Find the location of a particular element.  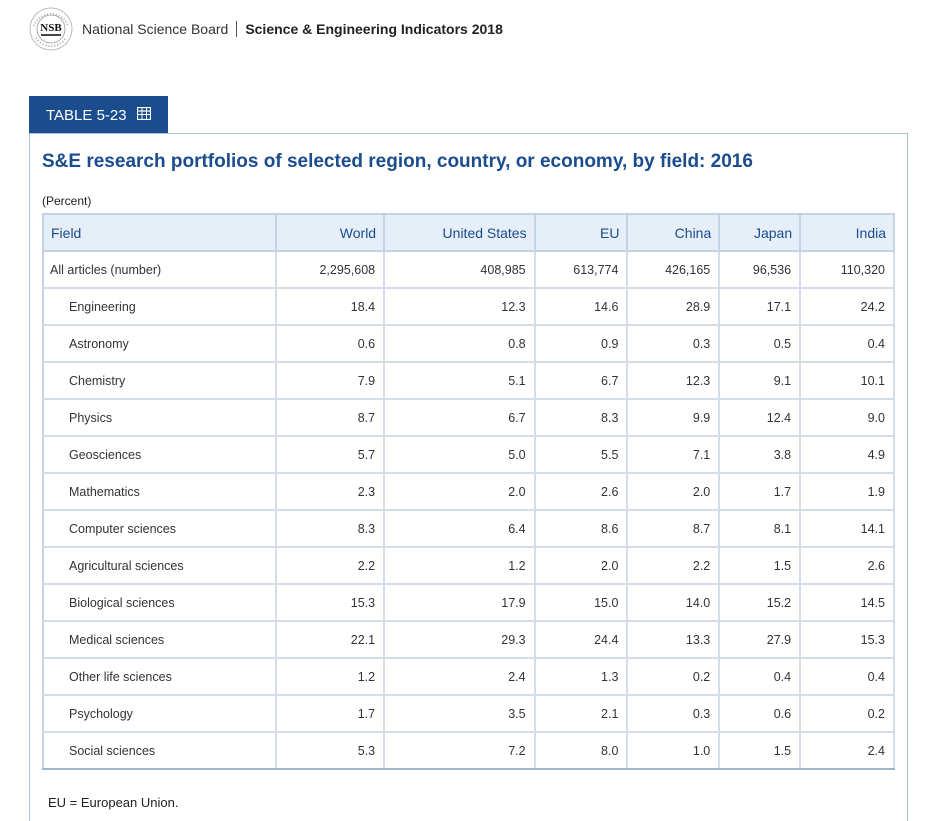

table-cell: 22.1 is located at coordinates (330, 639).